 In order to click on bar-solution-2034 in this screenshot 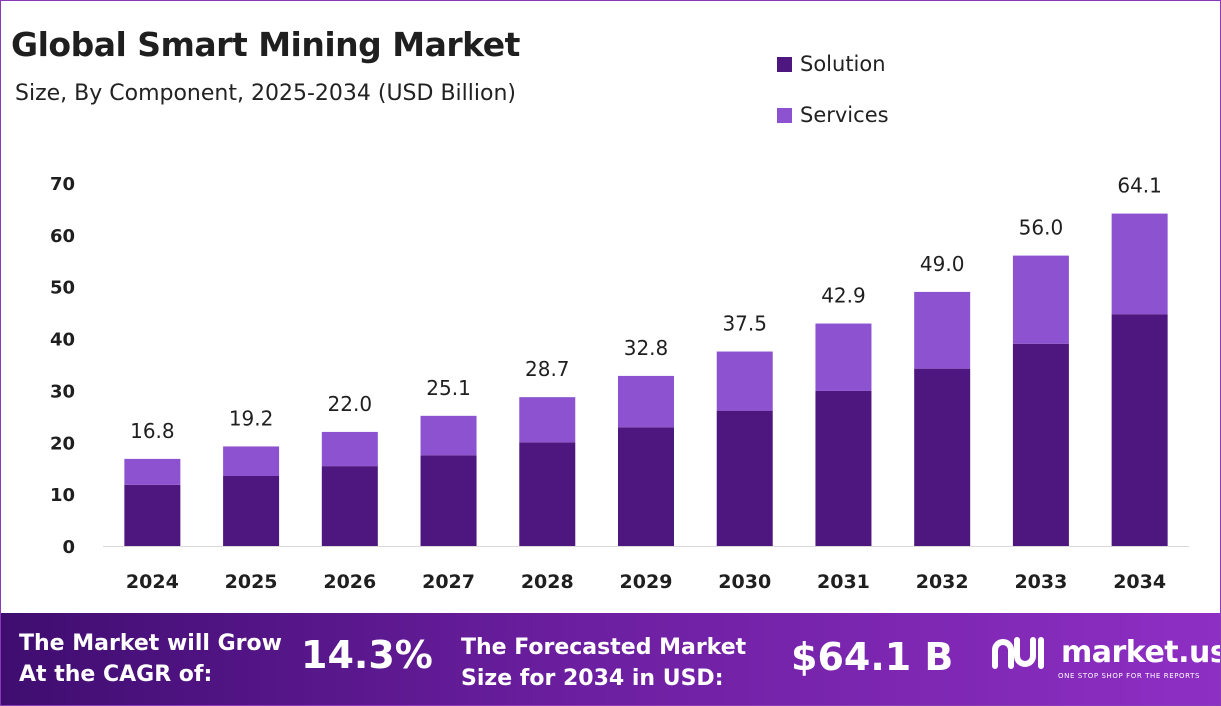, I will do `click(1139, 430)`.